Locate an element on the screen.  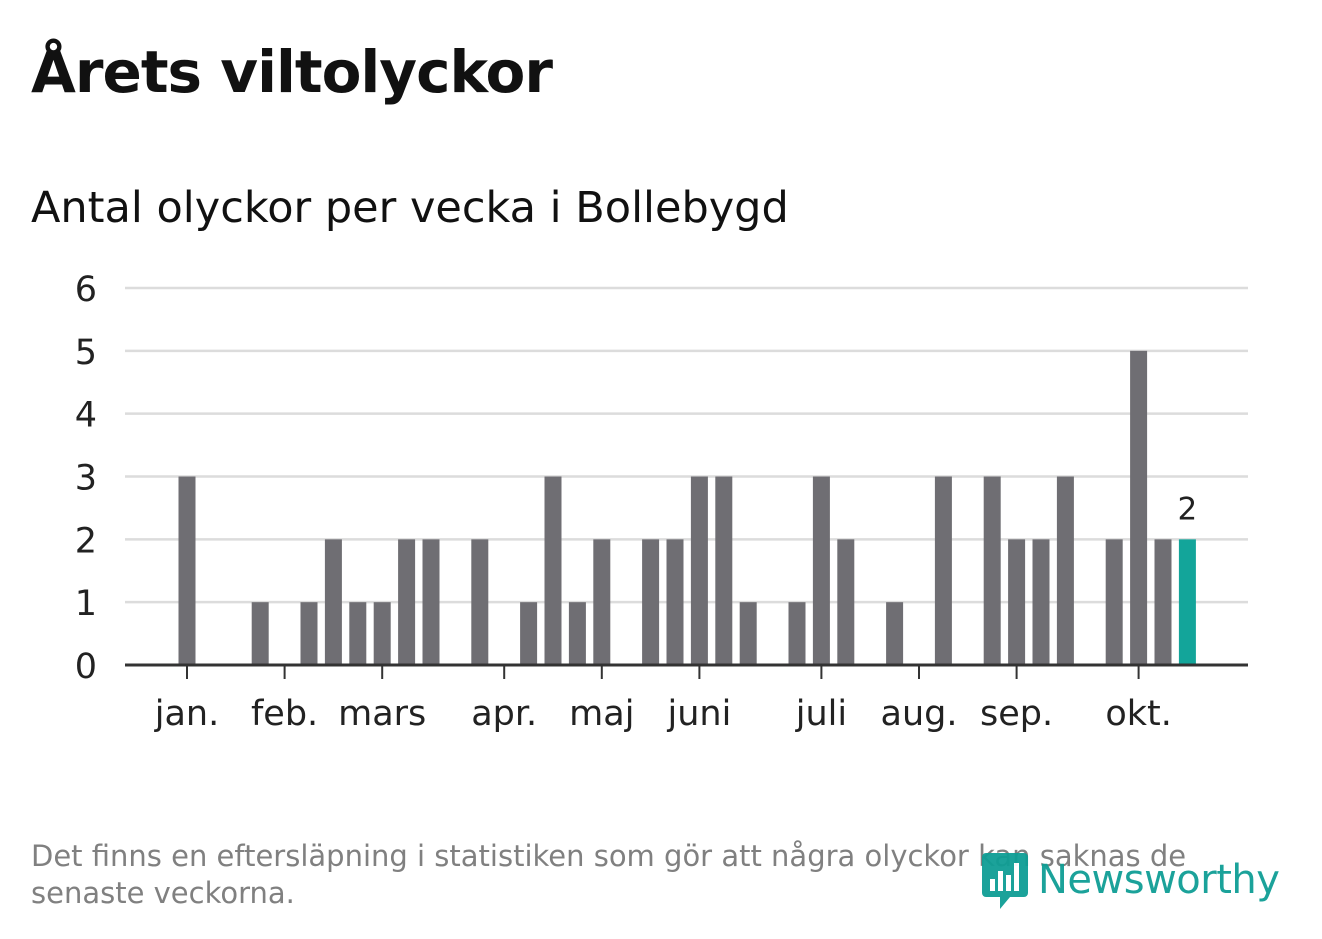
y-tick-label-3: 3 is located at coordinates (86, 479).